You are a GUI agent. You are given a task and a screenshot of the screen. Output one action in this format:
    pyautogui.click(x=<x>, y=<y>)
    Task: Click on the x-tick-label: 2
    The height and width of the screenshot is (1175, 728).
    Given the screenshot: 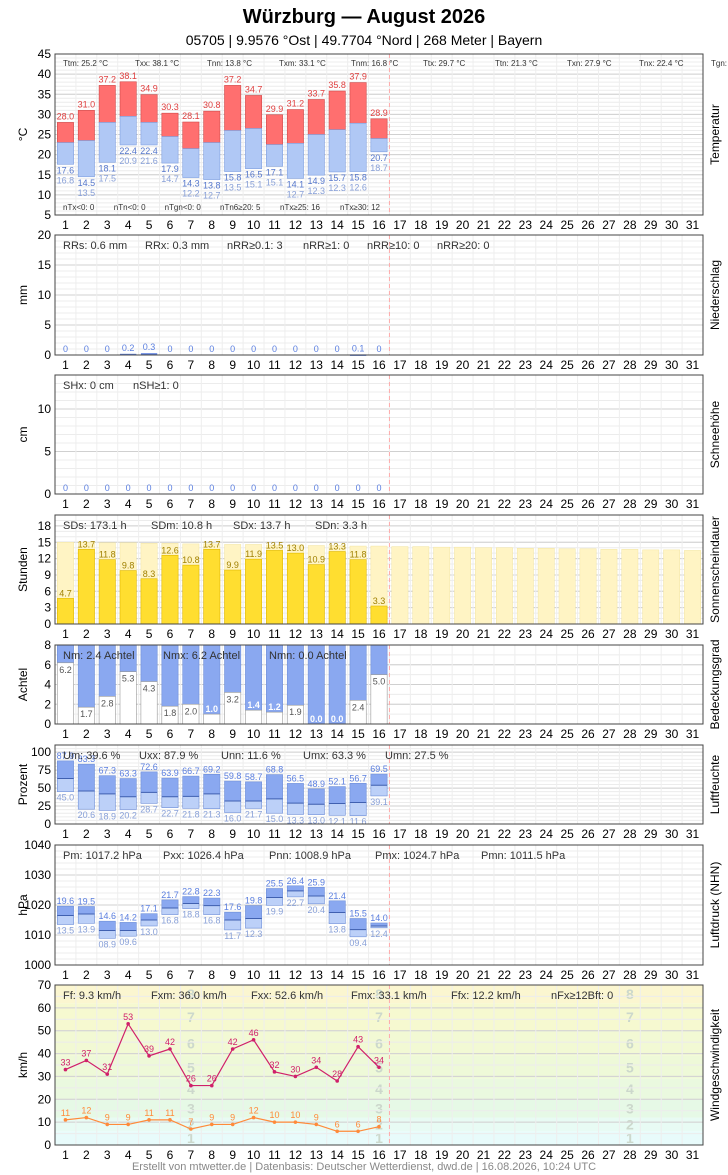 What is the action you would take?
    pyautogui.click(x=86, y=365)
    